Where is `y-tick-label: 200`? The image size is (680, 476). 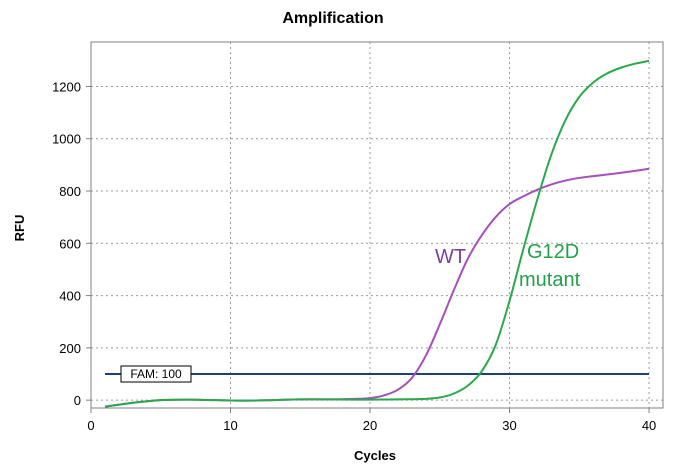
y-tick-label: 200 is located at coordinates (70, 348).